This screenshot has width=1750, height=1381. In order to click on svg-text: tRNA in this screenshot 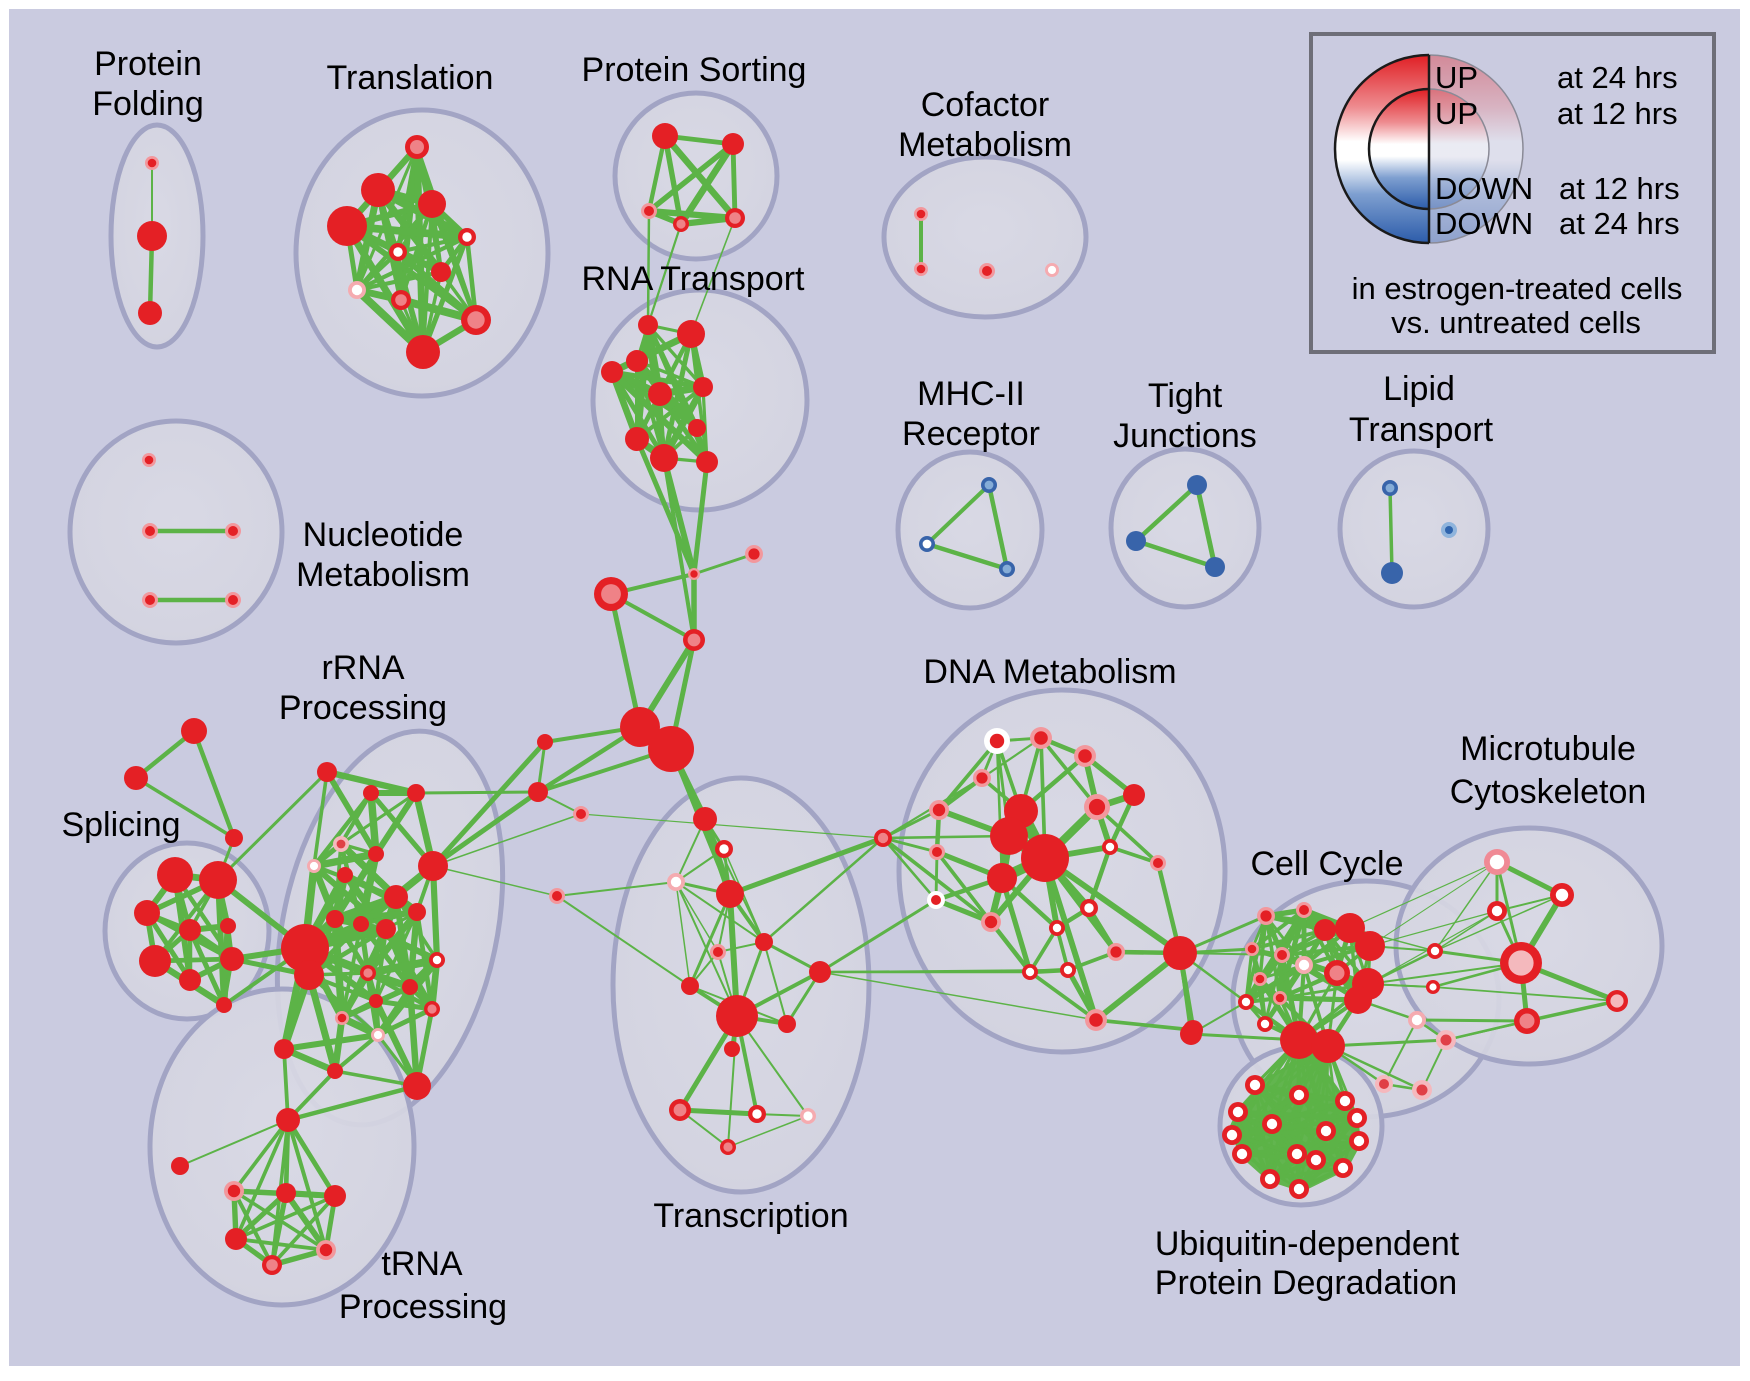, I will do `click(422, 1264)`.